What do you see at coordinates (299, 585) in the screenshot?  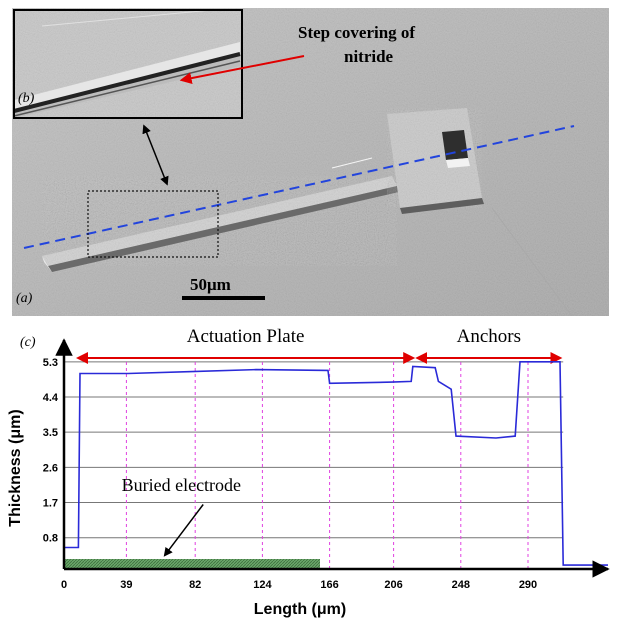 I see `x-tick-labels: 0 39 82 124 166 206 248 290` at bounding box center [299, 585].